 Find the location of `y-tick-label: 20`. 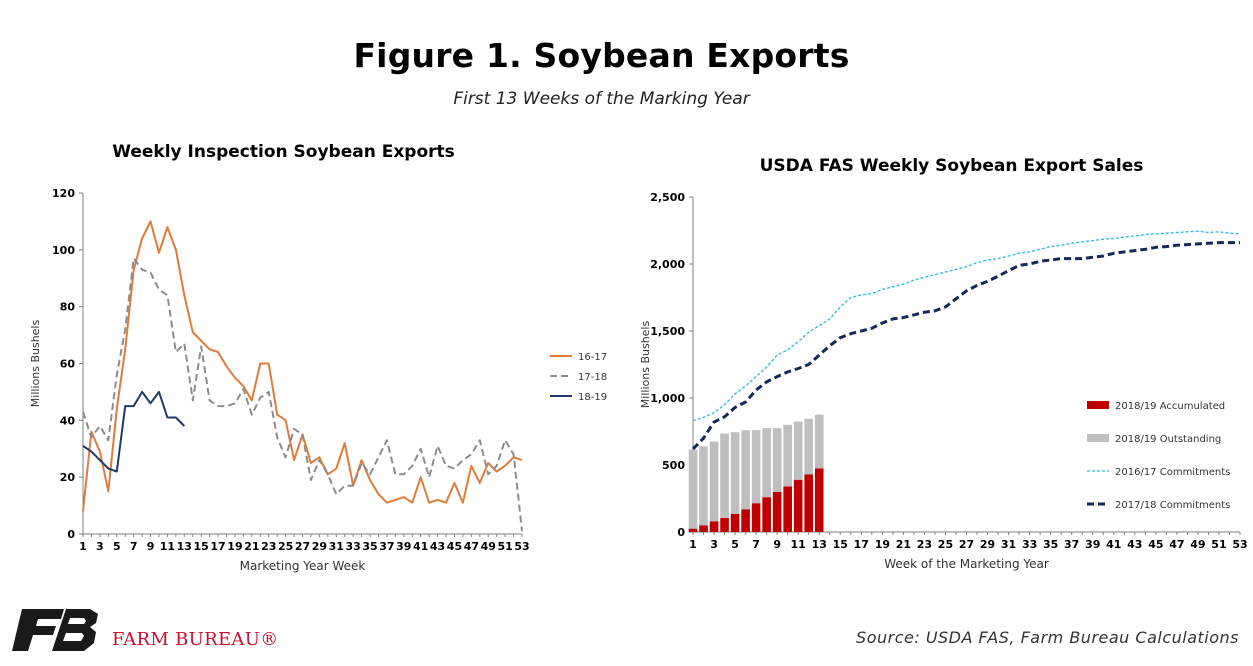

y-tick-label: 20 is located at coordinates (68, 477).